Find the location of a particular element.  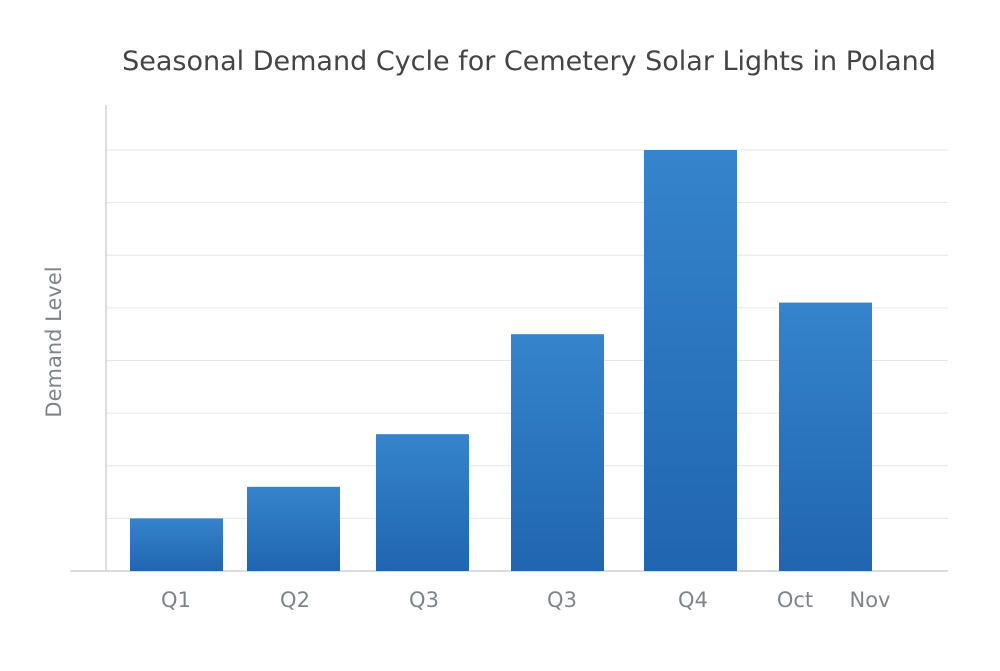

x-tick-label: Oct is located at coordinates (795, 600).